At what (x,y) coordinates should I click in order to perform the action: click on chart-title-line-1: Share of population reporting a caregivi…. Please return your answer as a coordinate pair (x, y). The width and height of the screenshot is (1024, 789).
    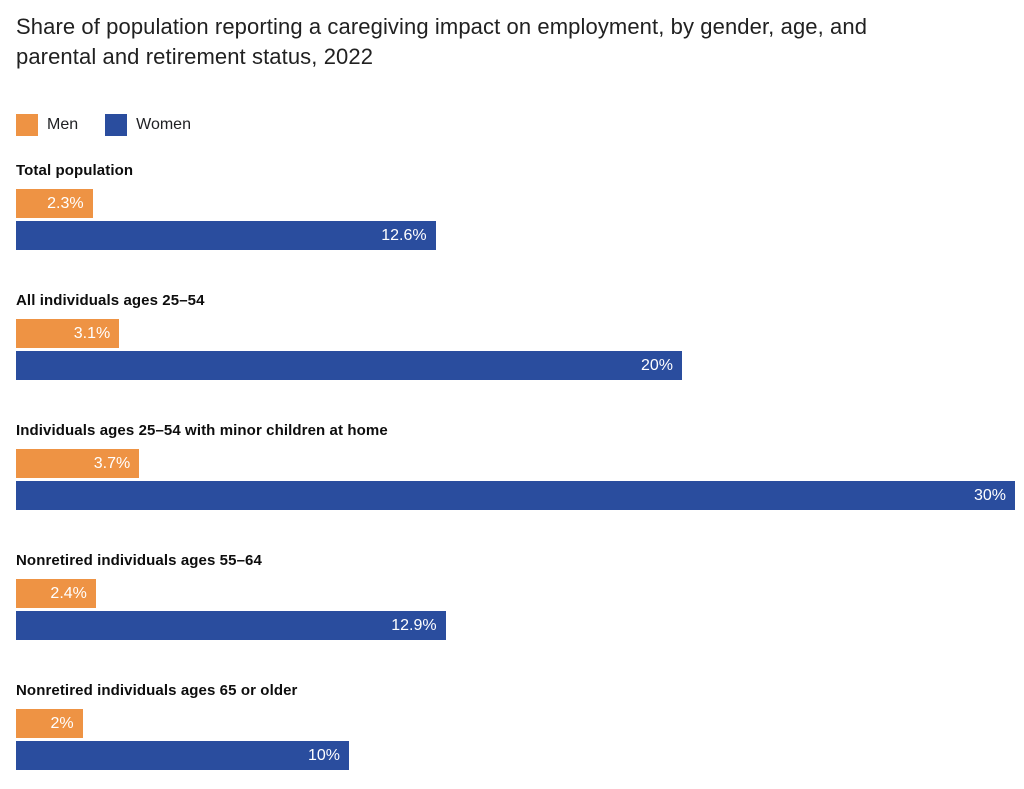
    Looking at the image, I should click on (442, 26).